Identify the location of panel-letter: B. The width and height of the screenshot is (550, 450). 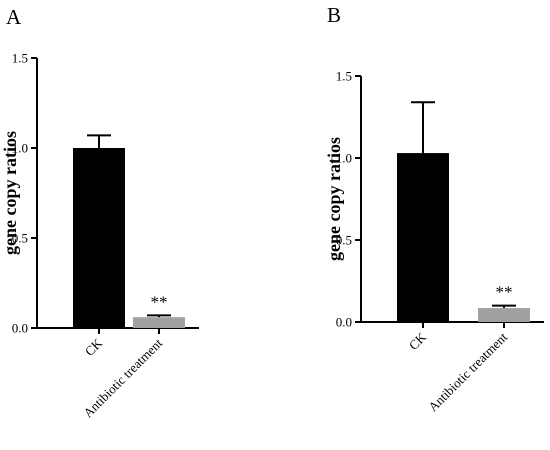
(334, 15).